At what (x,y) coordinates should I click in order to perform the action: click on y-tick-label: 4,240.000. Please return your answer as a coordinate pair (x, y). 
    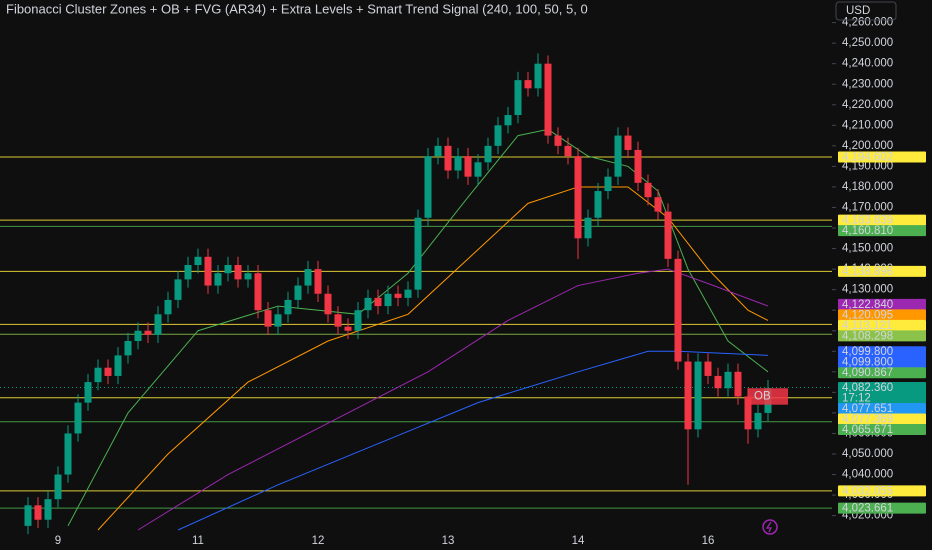
    Looking at the image, I should click on (867, 64).